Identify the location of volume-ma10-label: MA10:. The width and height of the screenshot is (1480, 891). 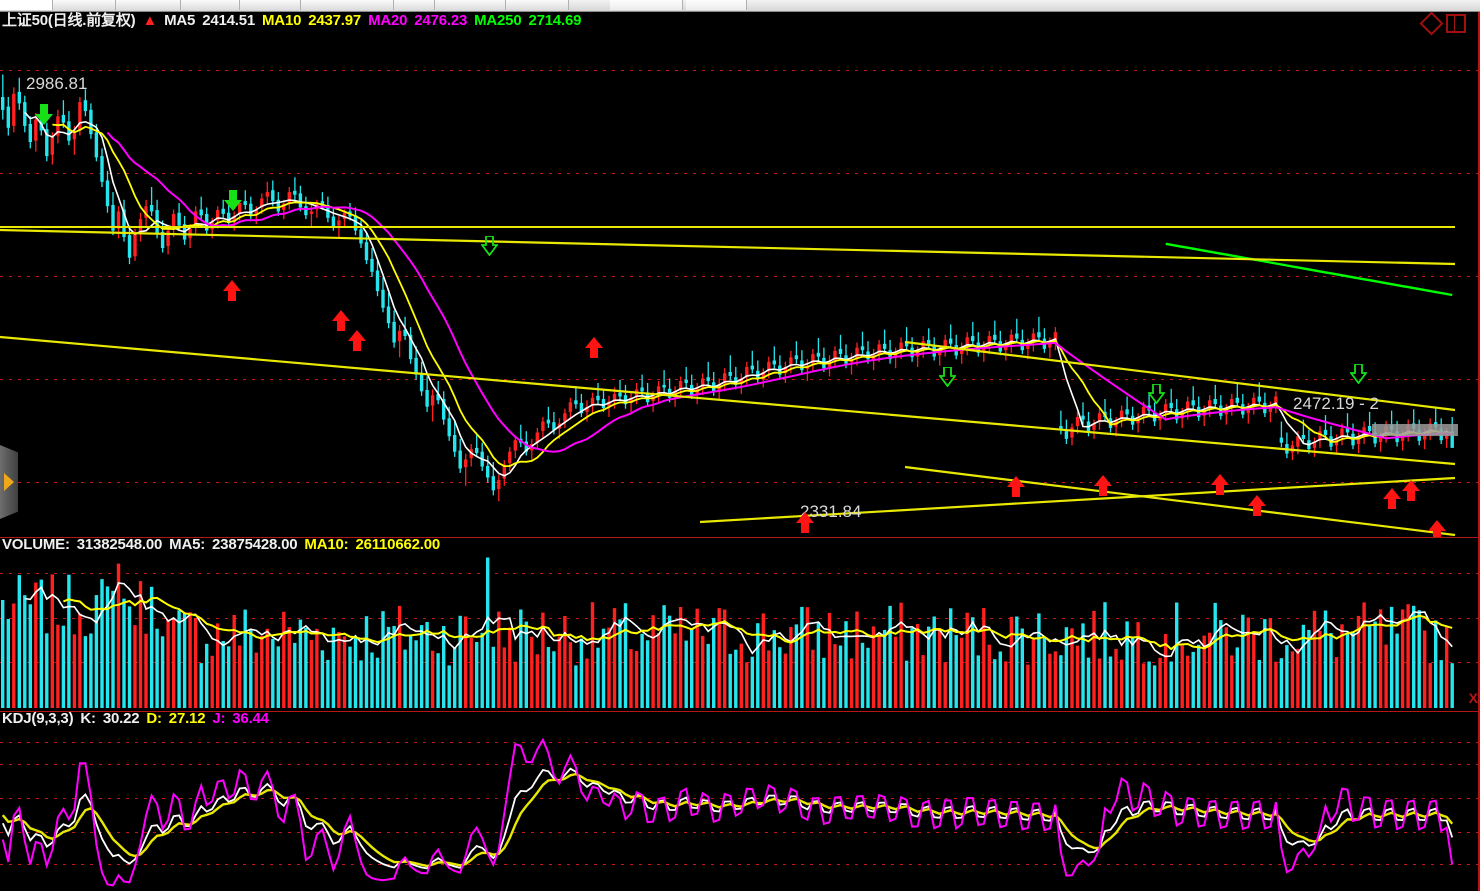
(326, 545).